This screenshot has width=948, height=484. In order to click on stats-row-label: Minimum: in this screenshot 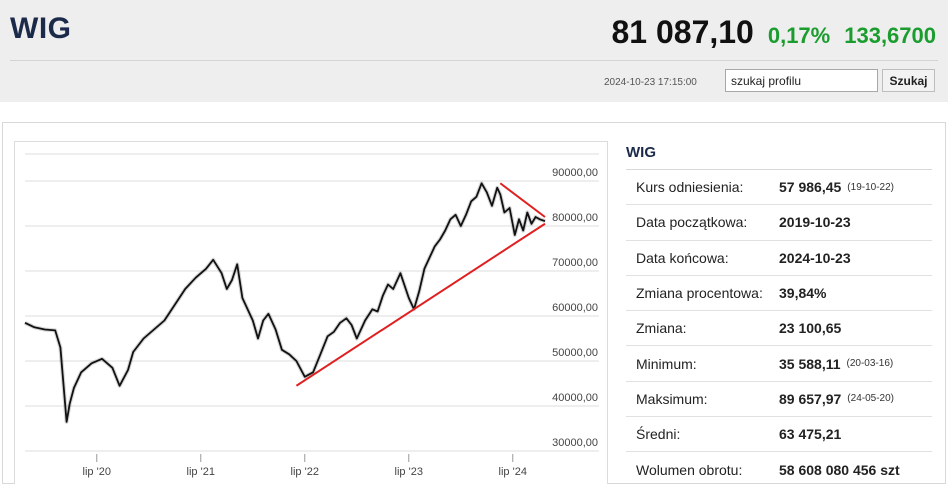, I will do `click(666, 363)`.